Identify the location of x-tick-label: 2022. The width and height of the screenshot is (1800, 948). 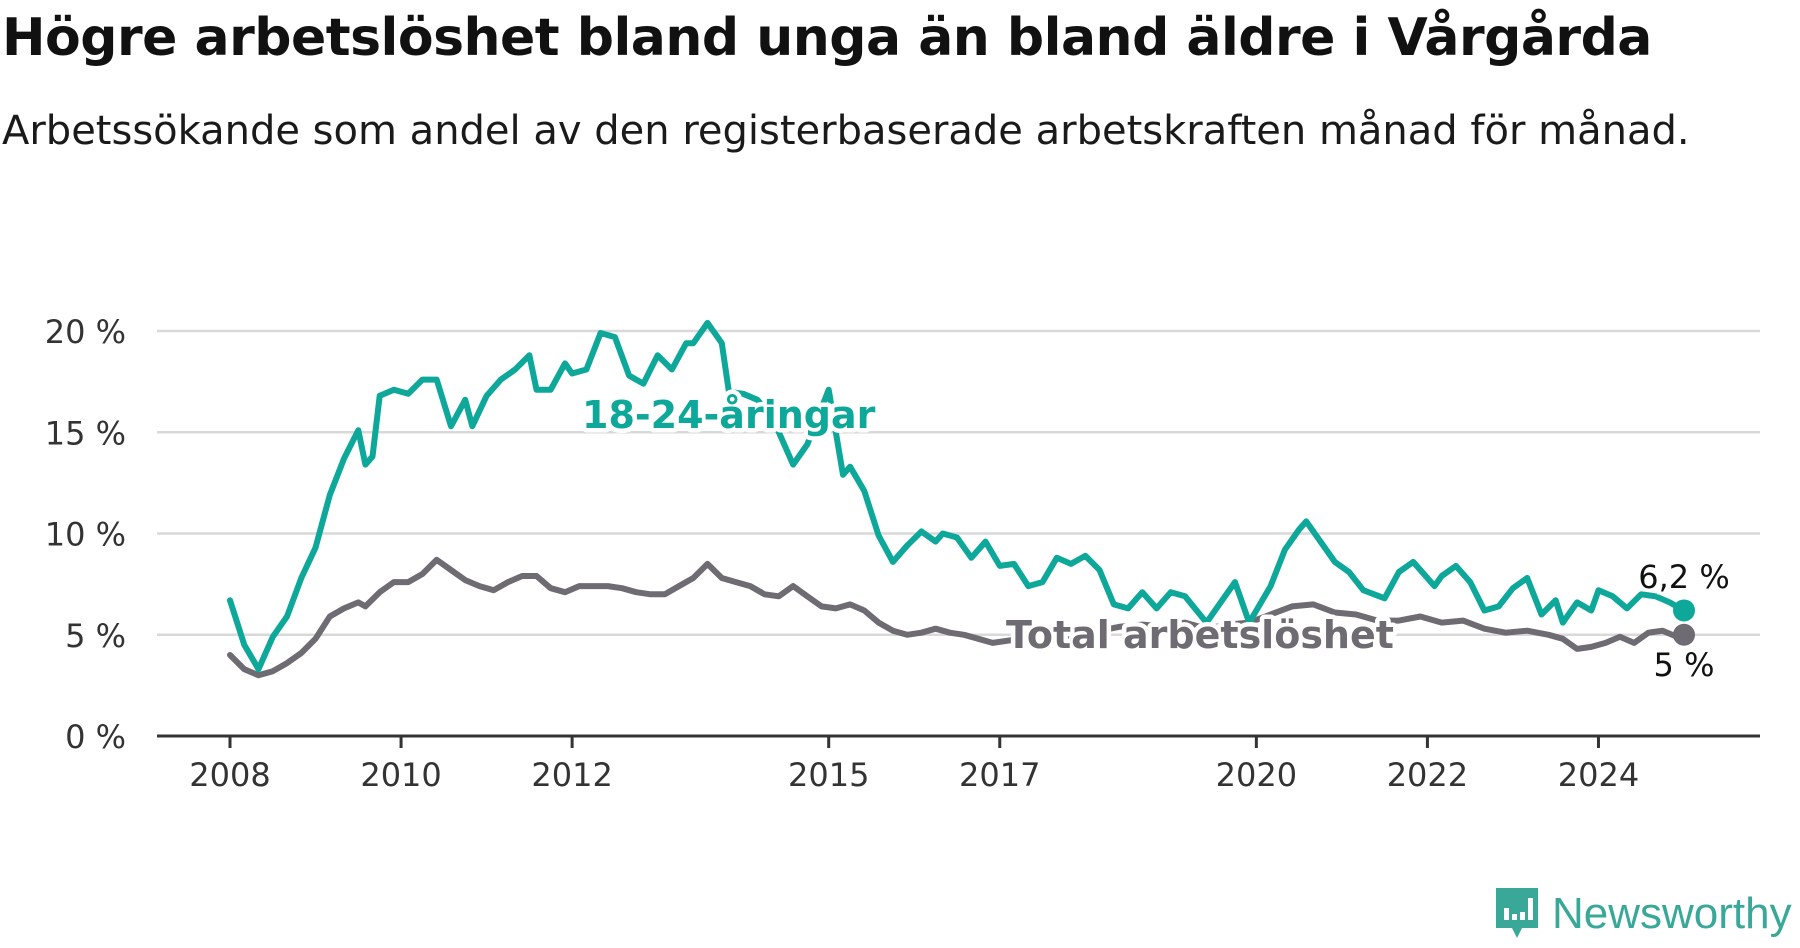
(1427, 775).